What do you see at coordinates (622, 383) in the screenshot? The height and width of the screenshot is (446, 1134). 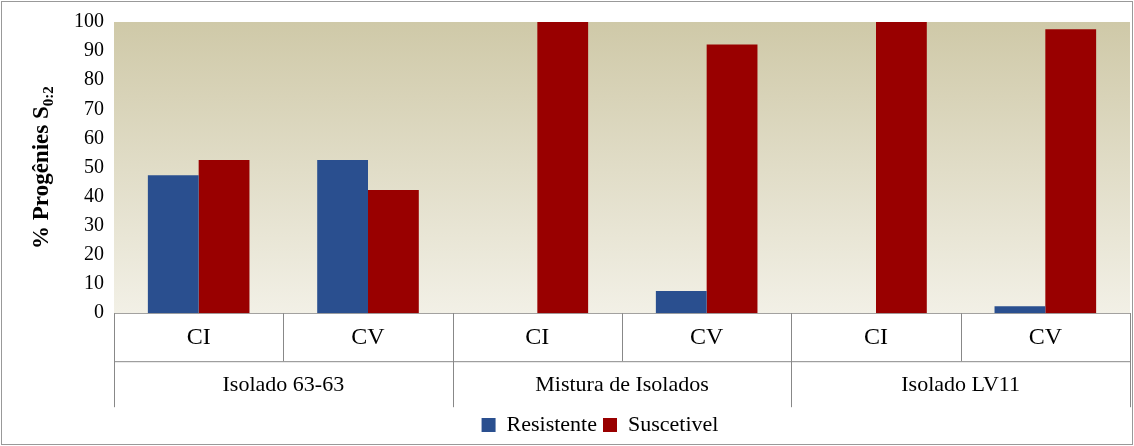 I see `text: Mistura de Isolados` at bounding box center [622, 383].